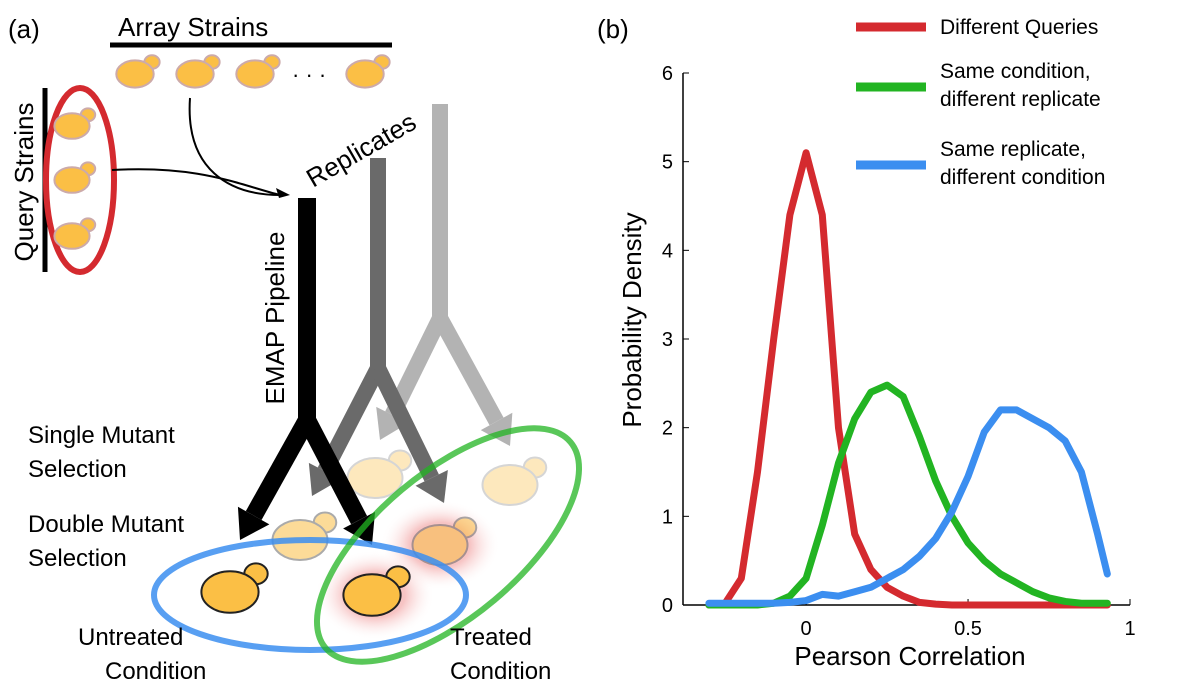 The image size is (1200, 692). What do you see at coordinates (667, 429) in the screenshot?
I see `y-tick-label: 2` at bounding box center [667, 429].